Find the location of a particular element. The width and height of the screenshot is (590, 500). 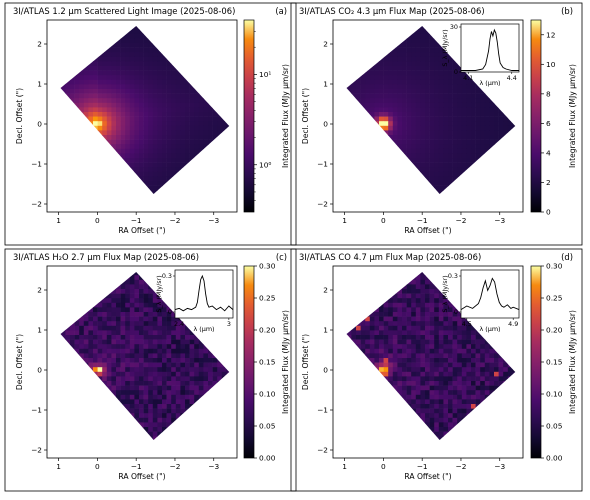

colorbar-tick-label: 8 is located at coordinates (548, 93).